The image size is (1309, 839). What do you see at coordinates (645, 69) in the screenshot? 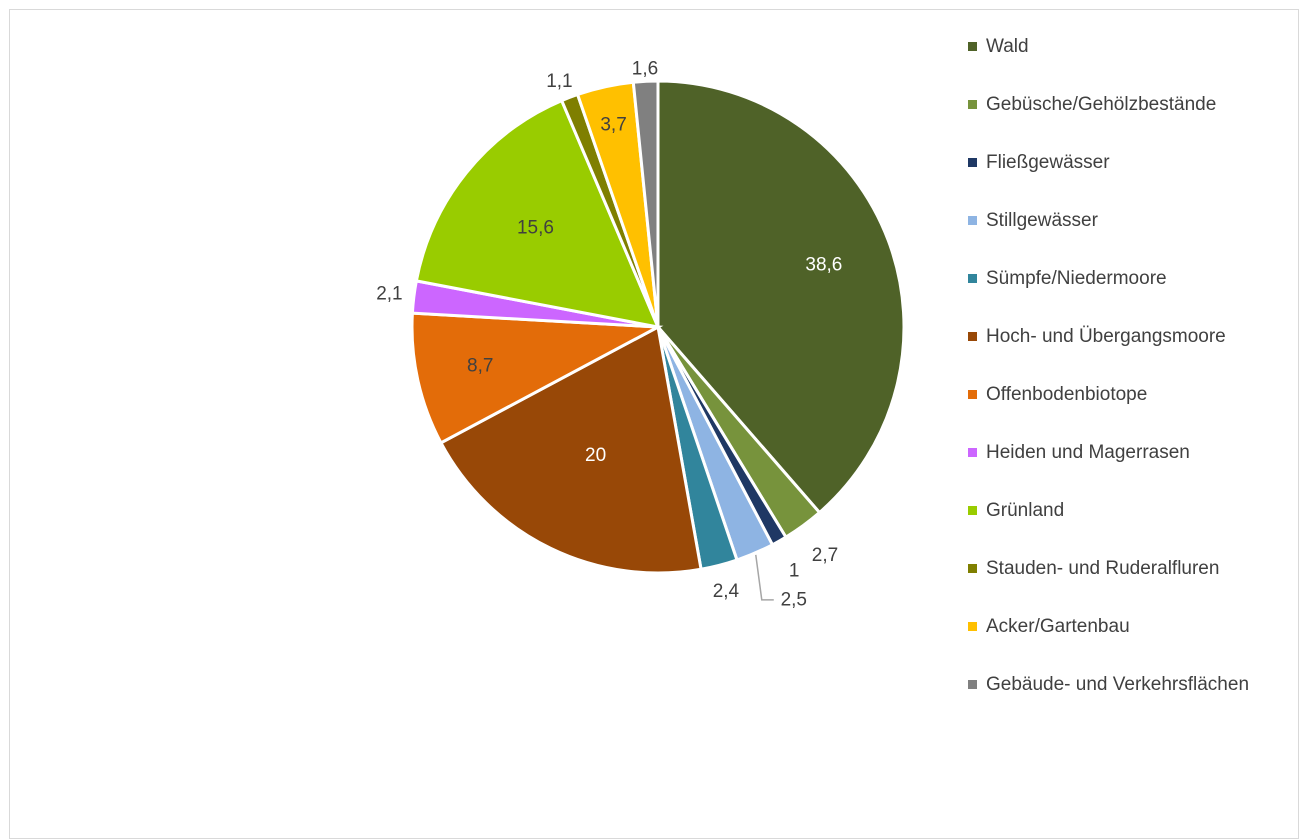
I see `slice-data-label: 1,6` at bounding box center [645, 69].